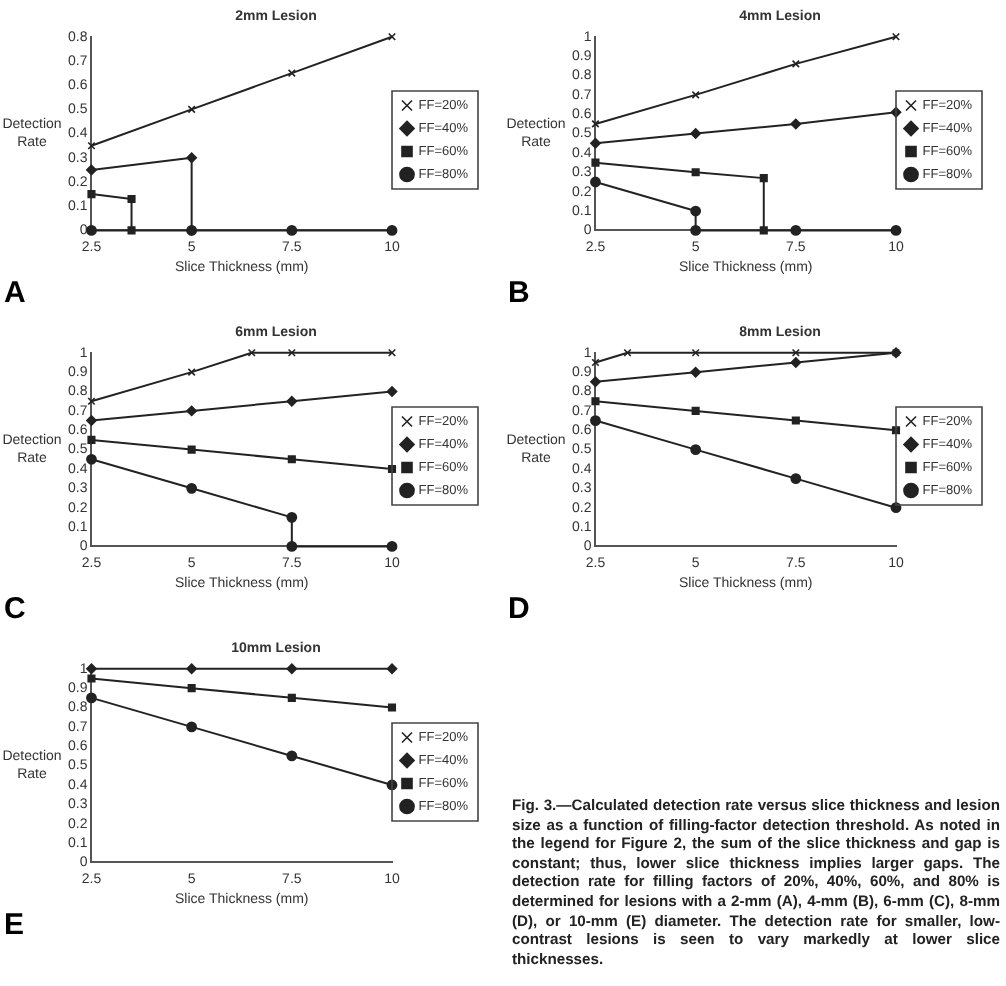 Image resolution: width=1006 pixels, height=986 pixels. I want to click on text: B, so click(520, 294).